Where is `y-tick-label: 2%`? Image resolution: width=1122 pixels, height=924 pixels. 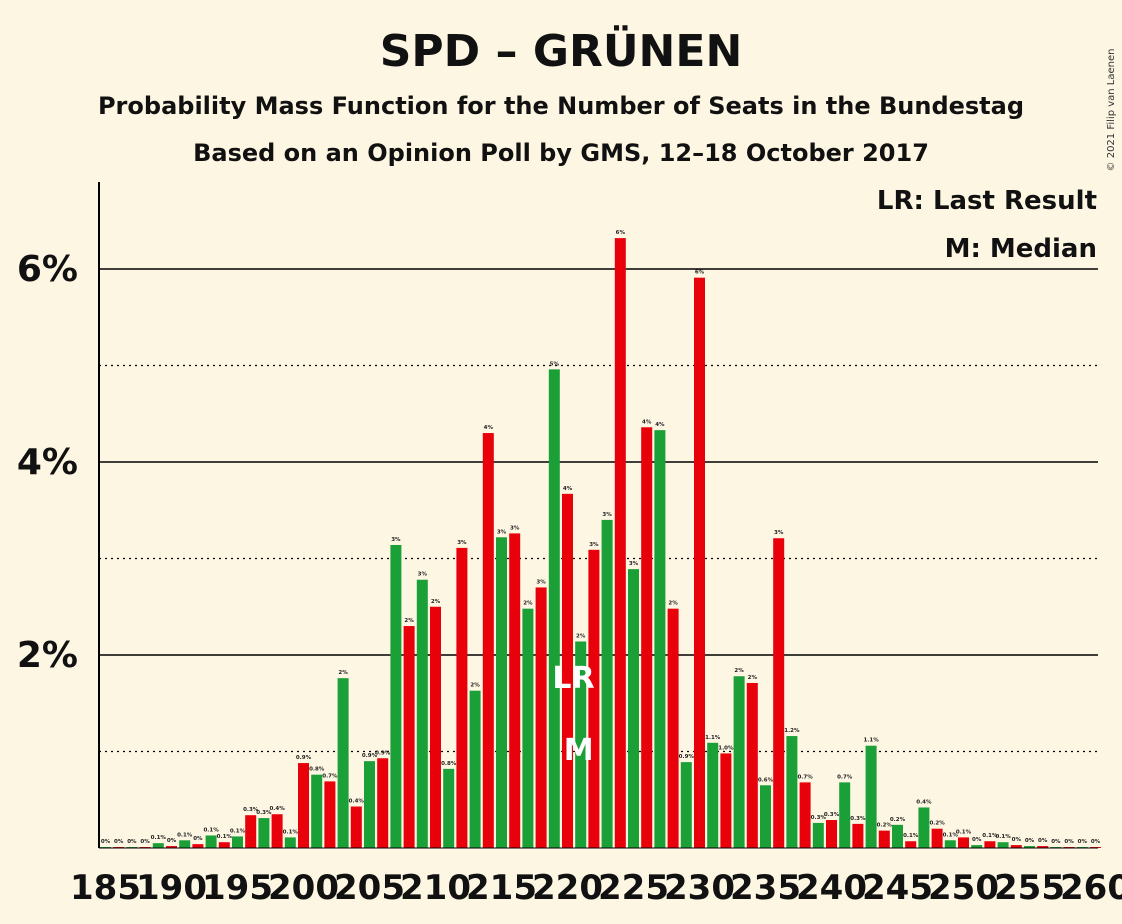 y-tick-label: 2% is located at coordinates (47, 655).